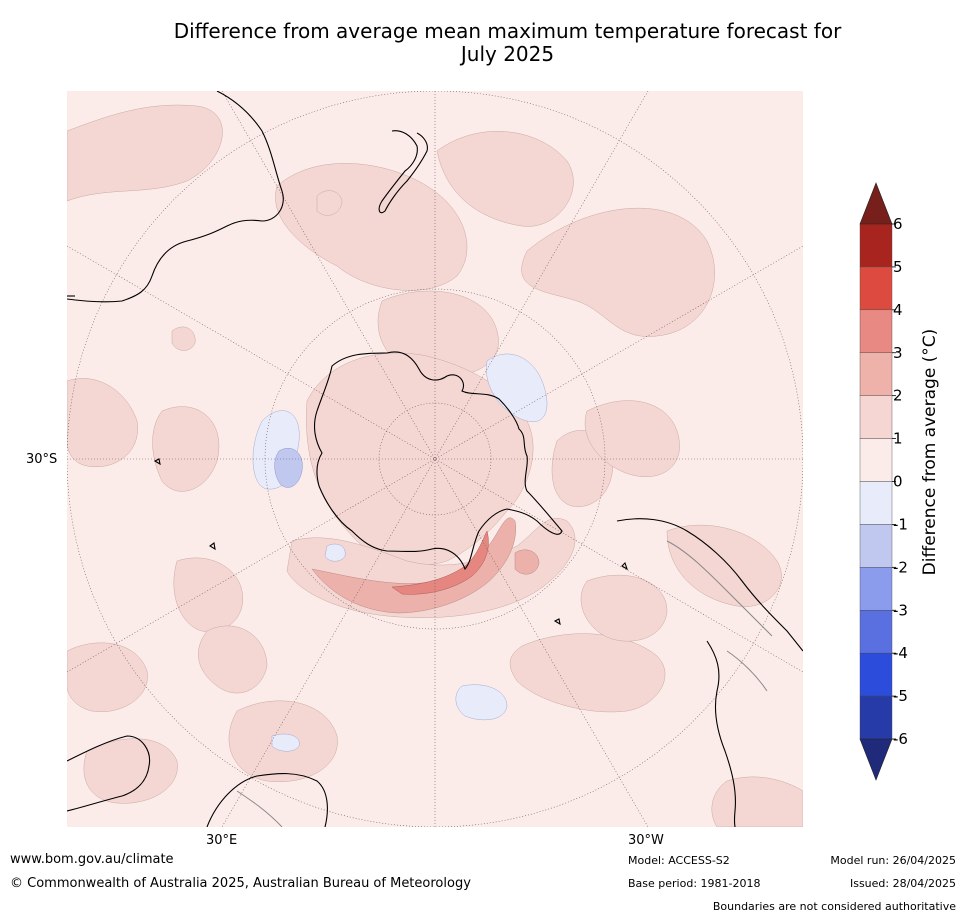  Describe the element at coordinates (694, 883) in the screenshot. I see `footer-base-period: Base period: 1981-2018` at that location.